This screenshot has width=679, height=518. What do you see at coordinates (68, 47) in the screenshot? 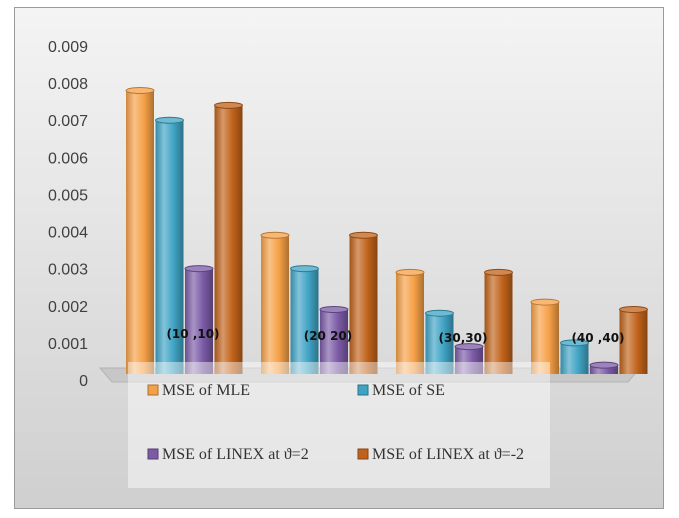
I see `y-tick-label: 0.009` at bounding box center [68, 47].